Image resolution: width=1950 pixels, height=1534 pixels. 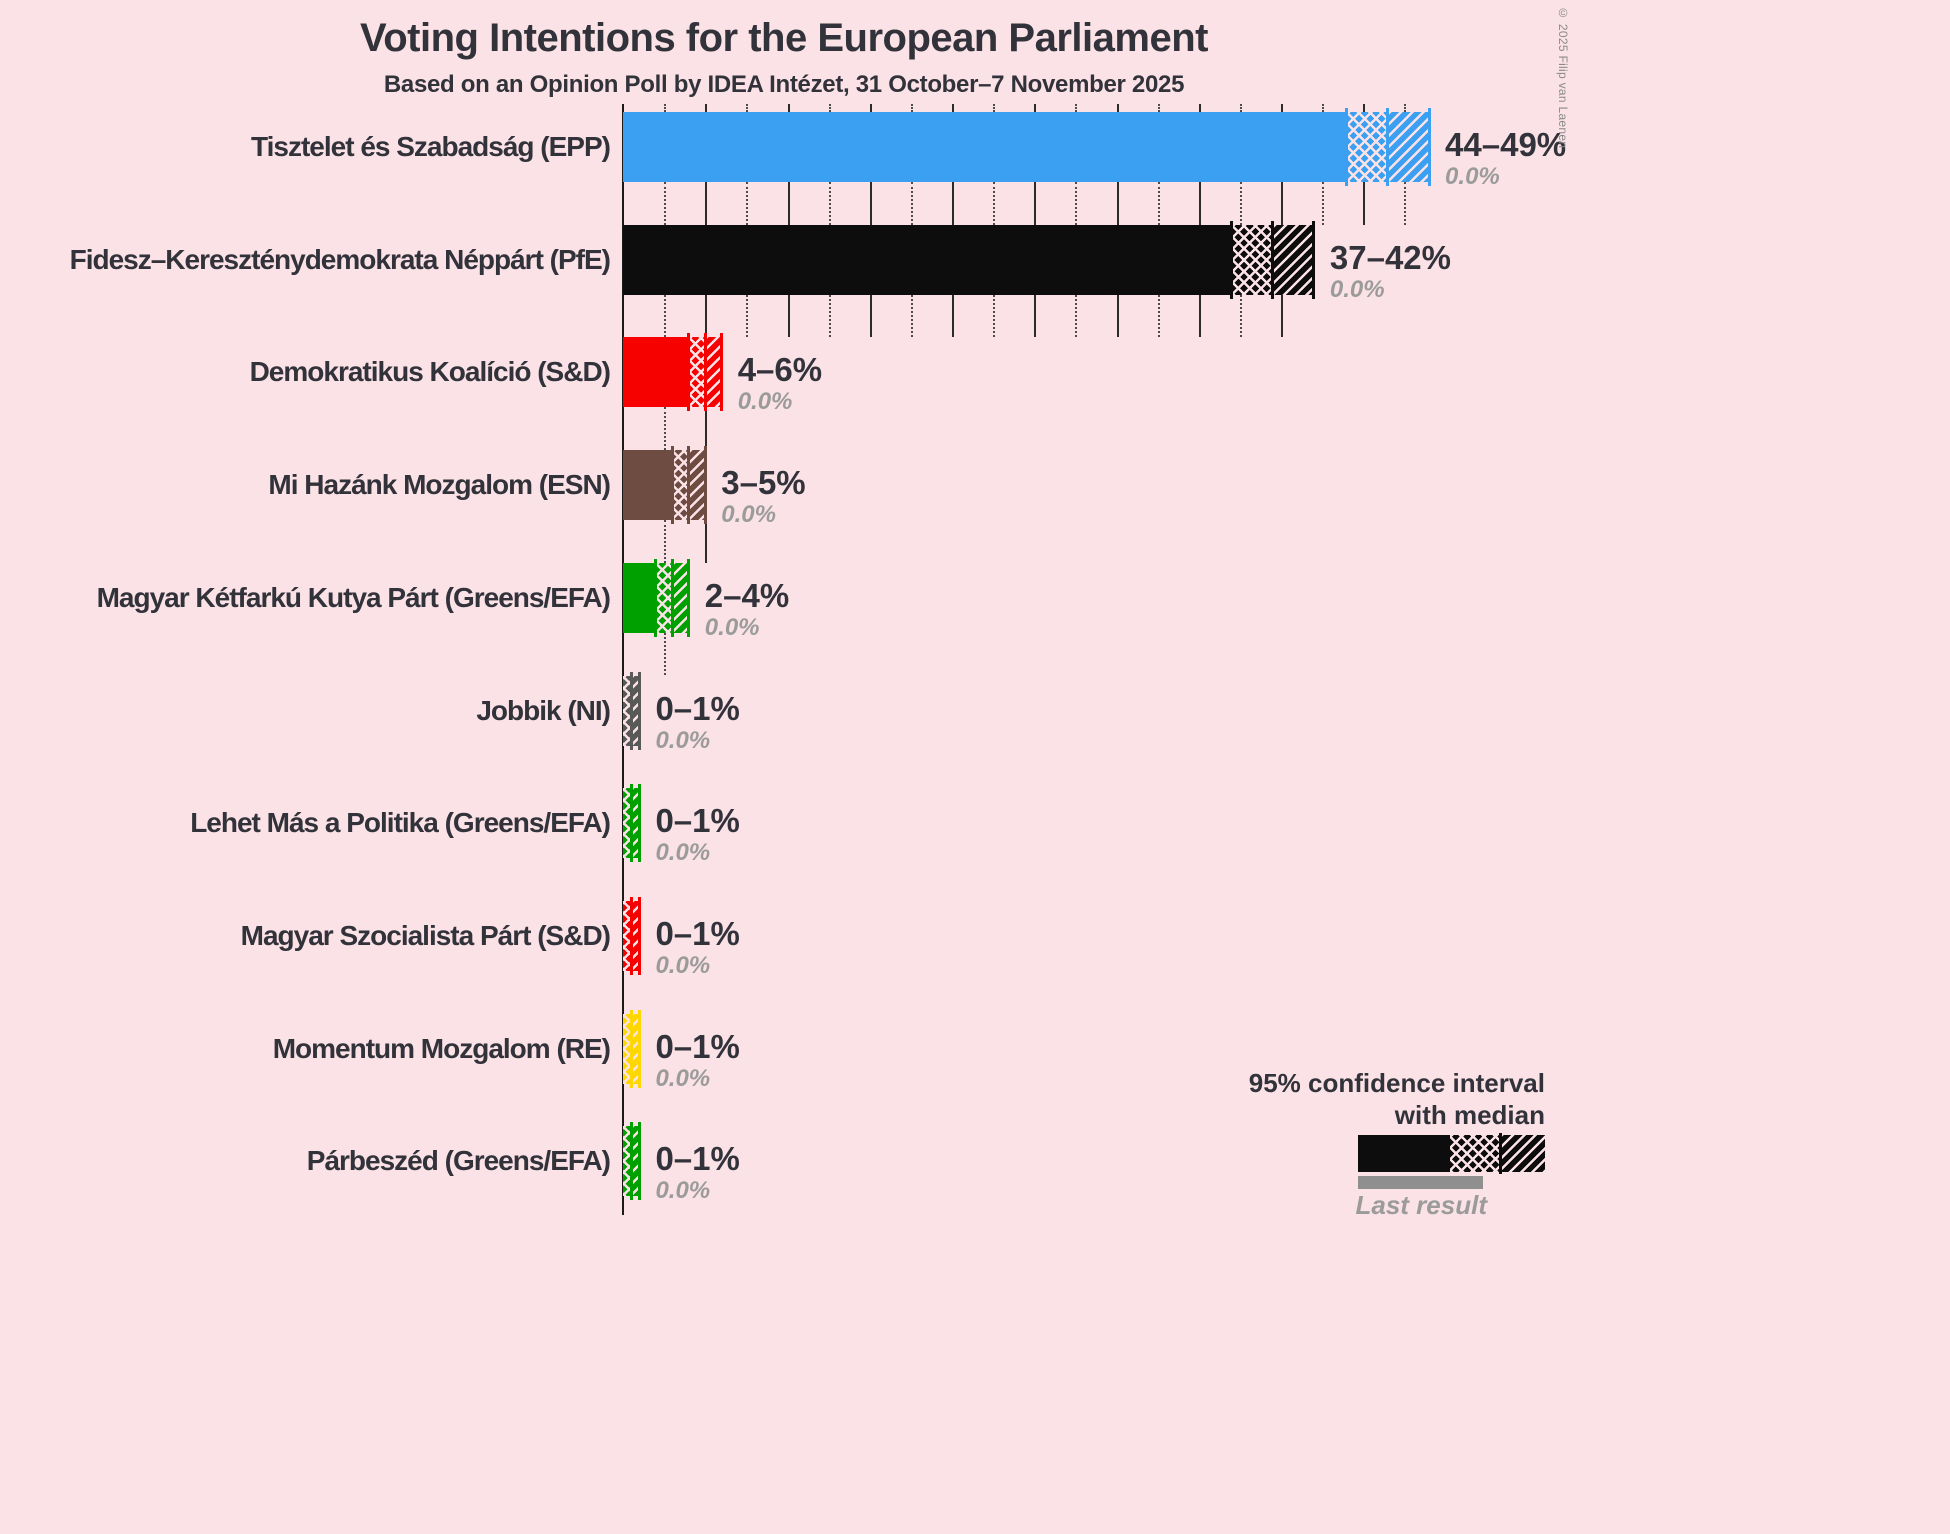 What do you see at coordinates (763, 483) in the screenshot?
I see `range-label: 3–5%` at bounding box center [763, 483].